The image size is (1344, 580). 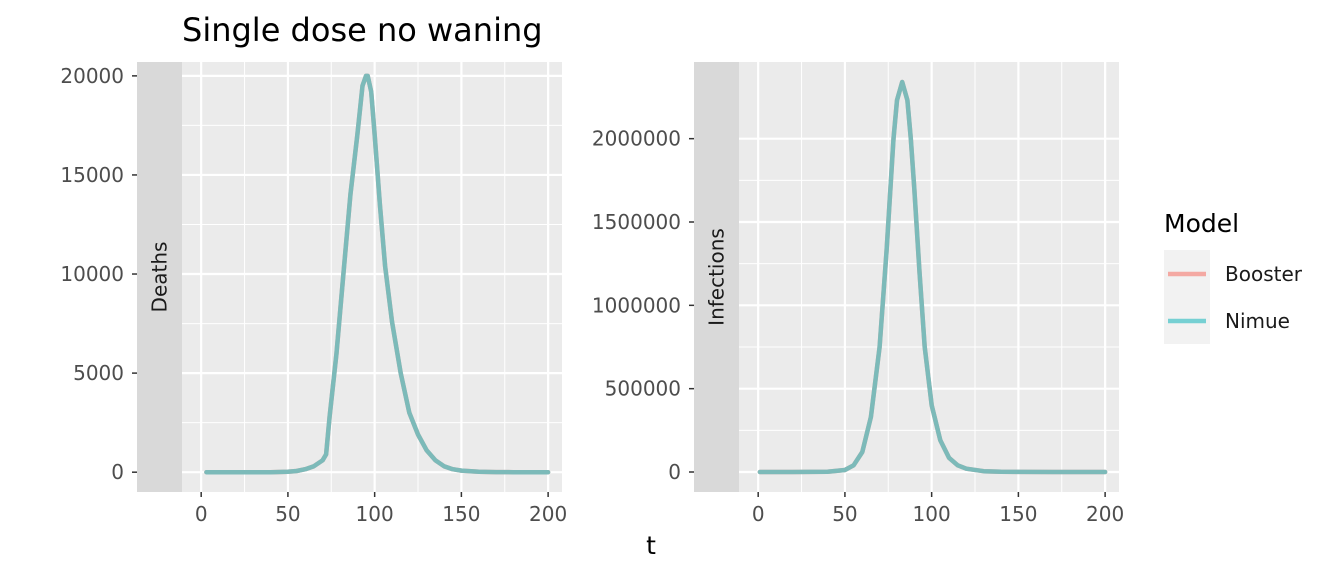 What do you see at coordinates (636, 305) in the screenshot?
I see `y-tick-label: 1000000` at bounding box center [636, 305].